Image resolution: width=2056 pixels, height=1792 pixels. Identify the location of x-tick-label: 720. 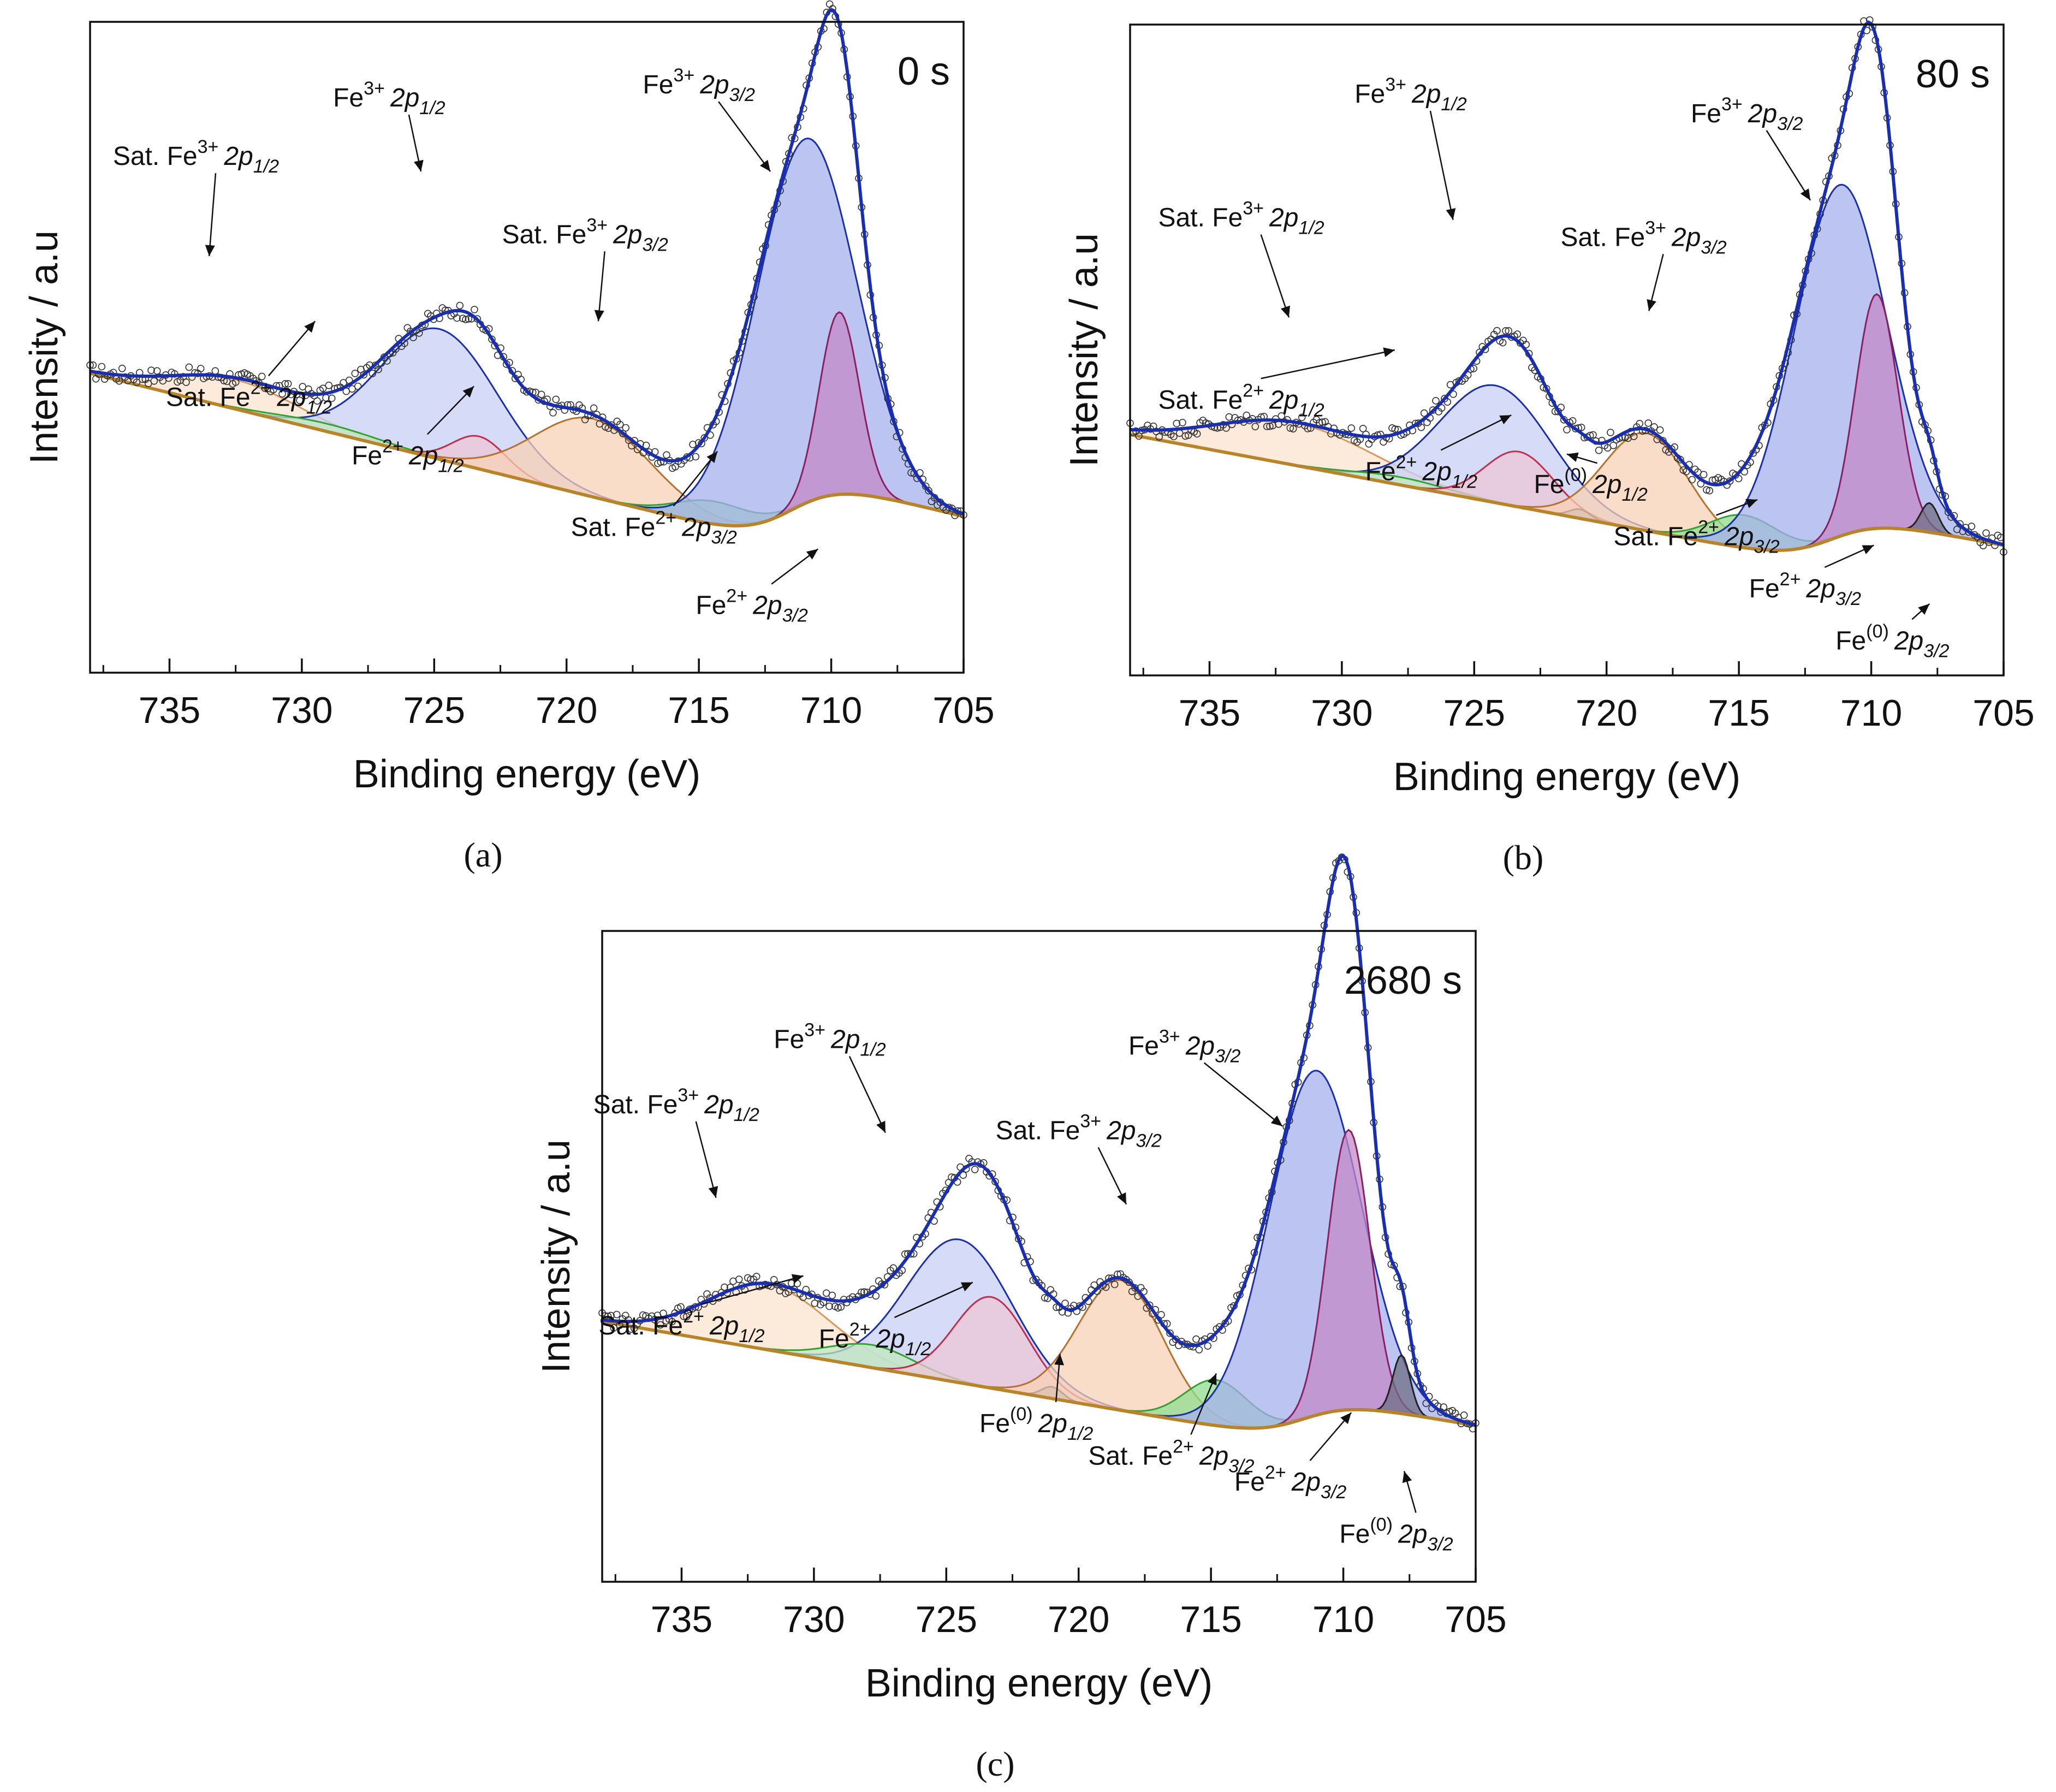
(1078, 1619).